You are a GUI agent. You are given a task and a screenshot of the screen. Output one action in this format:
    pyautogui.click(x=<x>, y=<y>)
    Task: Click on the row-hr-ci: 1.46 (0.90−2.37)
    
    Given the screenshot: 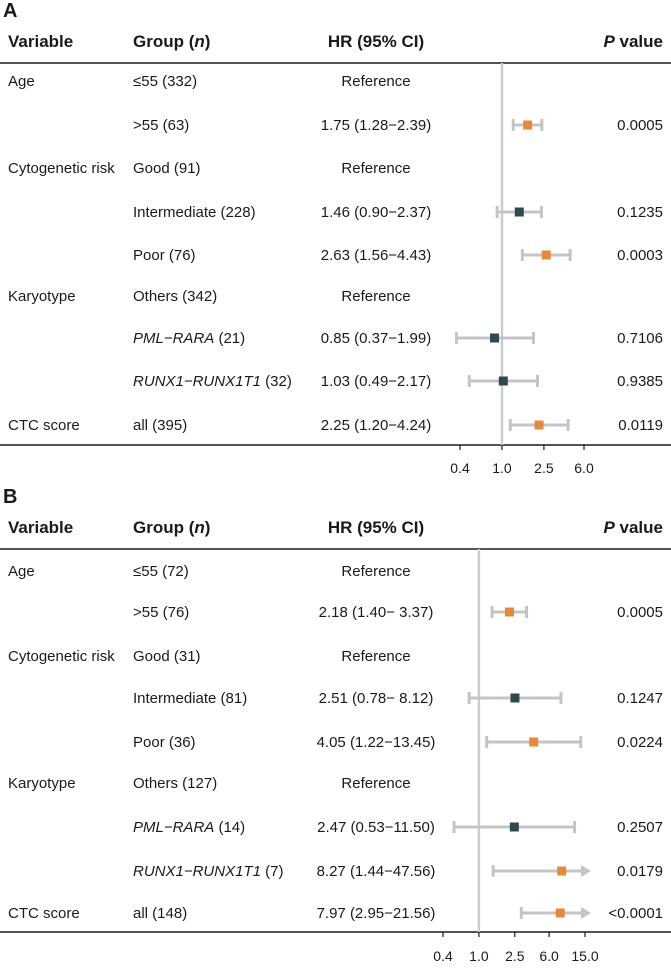 What is the action you would take?
    pyautogui.click(x=376, y=212)
    